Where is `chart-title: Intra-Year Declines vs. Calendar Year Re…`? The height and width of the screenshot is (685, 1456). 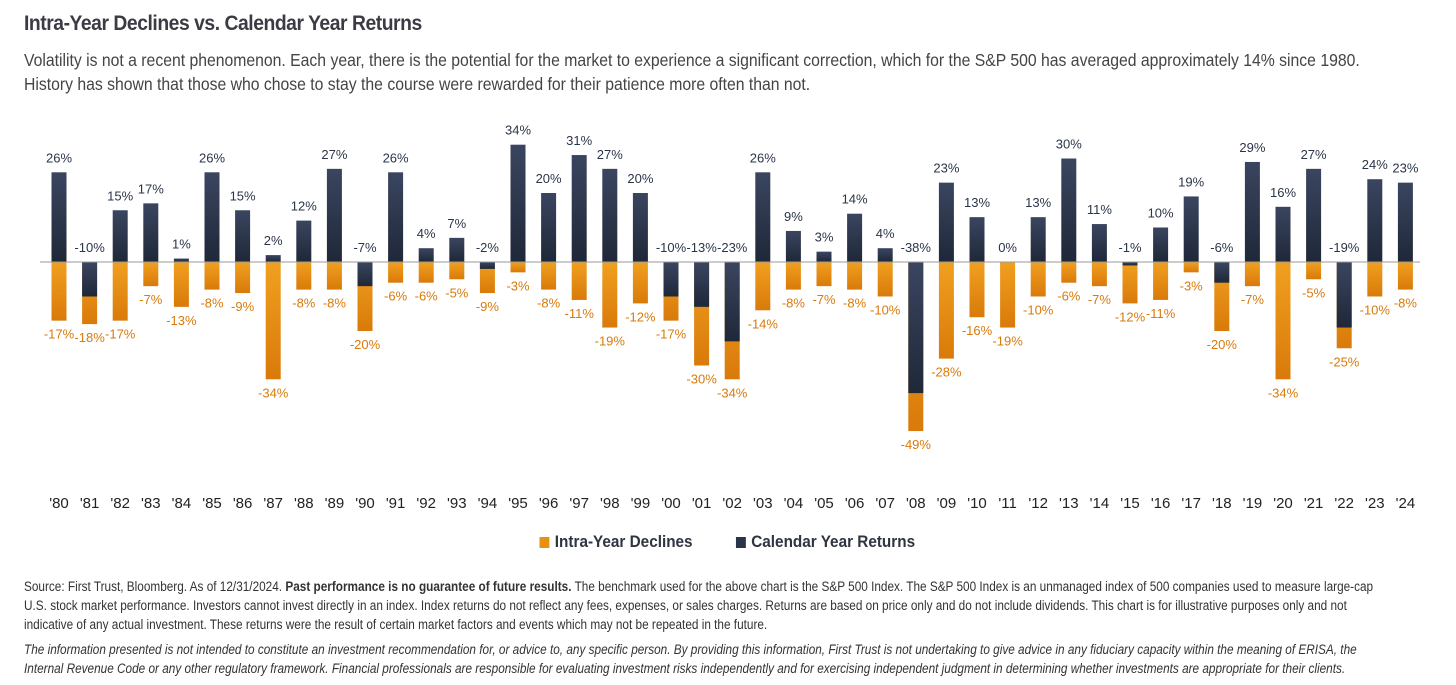
chart-title: Intra-Year Declines vs. Calendar Year Re… is located at coordinates (223, 23).